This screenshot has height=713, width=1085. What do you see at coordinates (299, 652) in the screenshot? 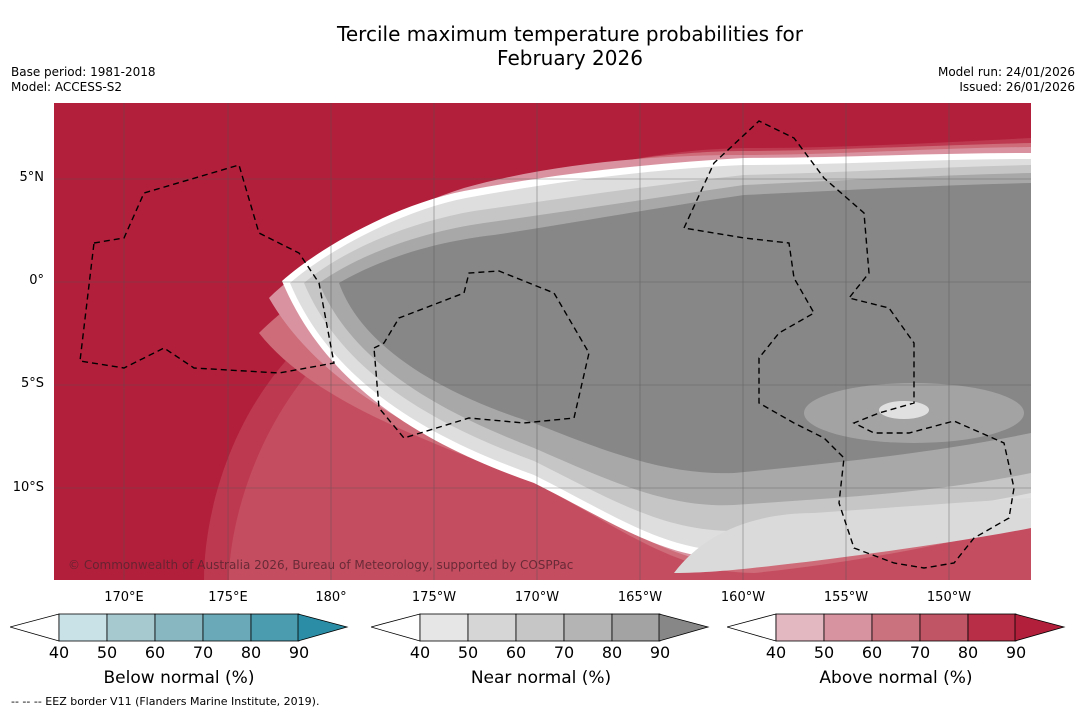
I see `cb-below-tick-90: 90` at bounding box center [299, 652].